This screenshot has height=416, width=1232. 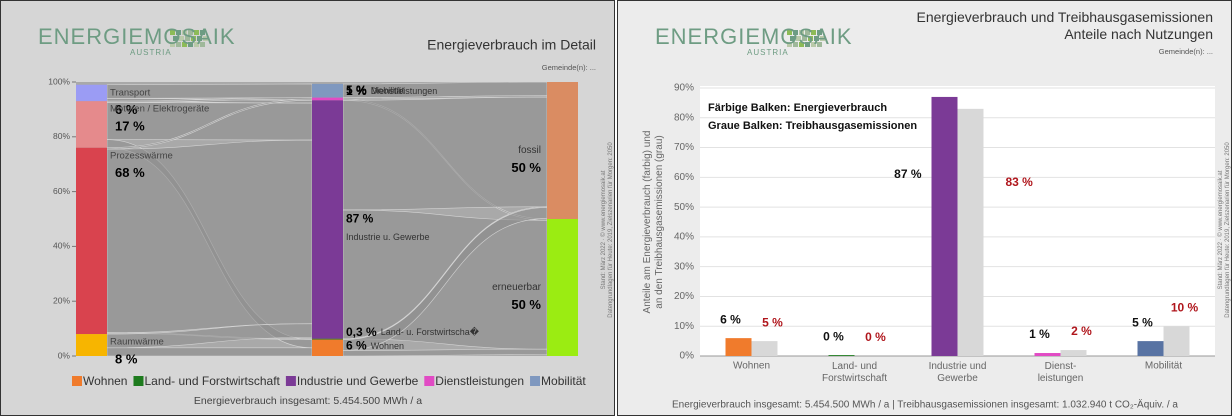 What do you see at coordinates (684, 326) in the screenshot?
I see `y-tick-label: 10%` at bounding box center [684, 326].